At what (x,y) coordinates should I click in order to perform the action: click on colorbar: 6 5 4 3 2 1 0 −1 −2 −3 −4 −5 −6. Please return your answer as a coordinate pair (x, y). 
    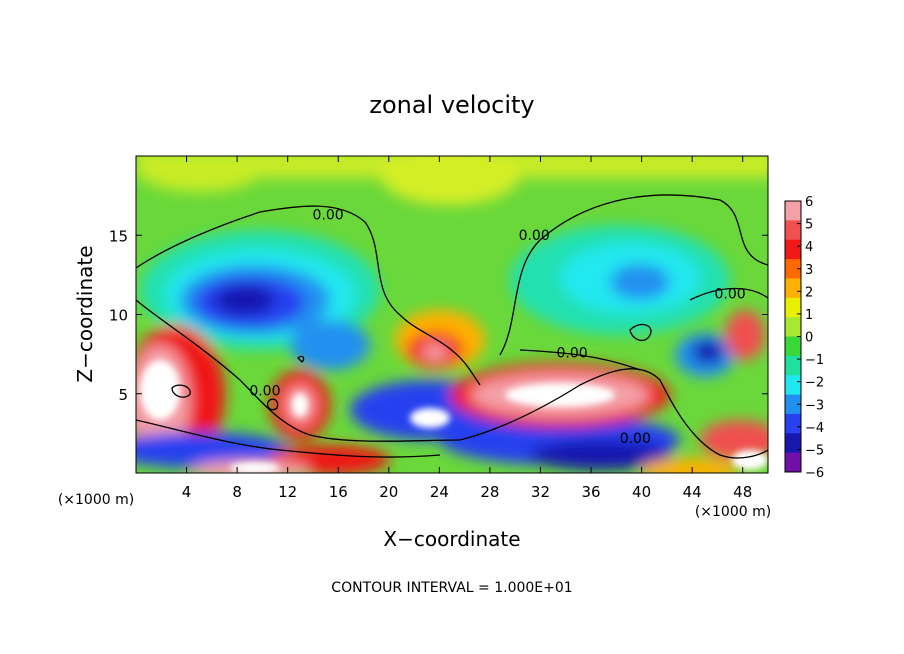
    Looking at the image, I should click on (804, 338).